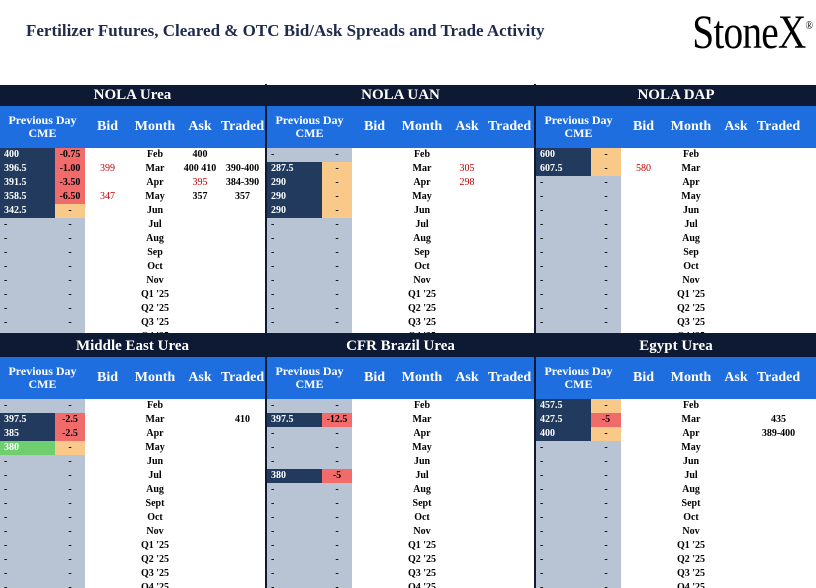 The image size is (816, 588). Describe the element at coordinates (400, 239) in the screenshot. I see `table-row: - - Aug` at that location.